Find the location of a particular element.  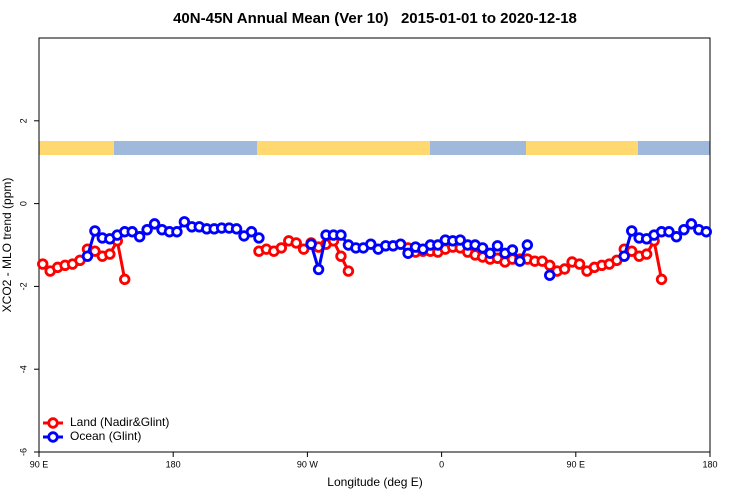

y-tick-label: 2 is located at coordinates (23, 120).